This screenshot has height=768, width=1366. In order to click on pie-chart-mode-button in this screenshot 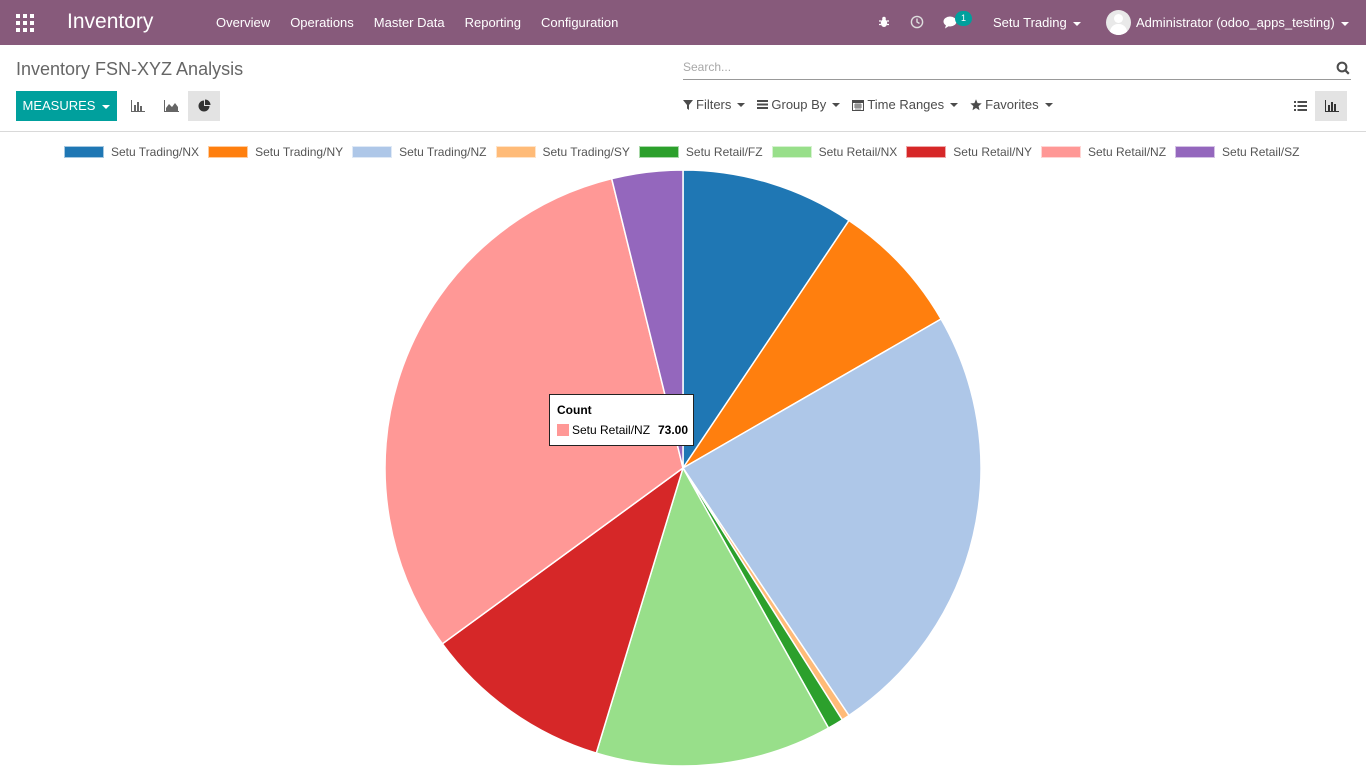, I will do `click(204, 106)`.